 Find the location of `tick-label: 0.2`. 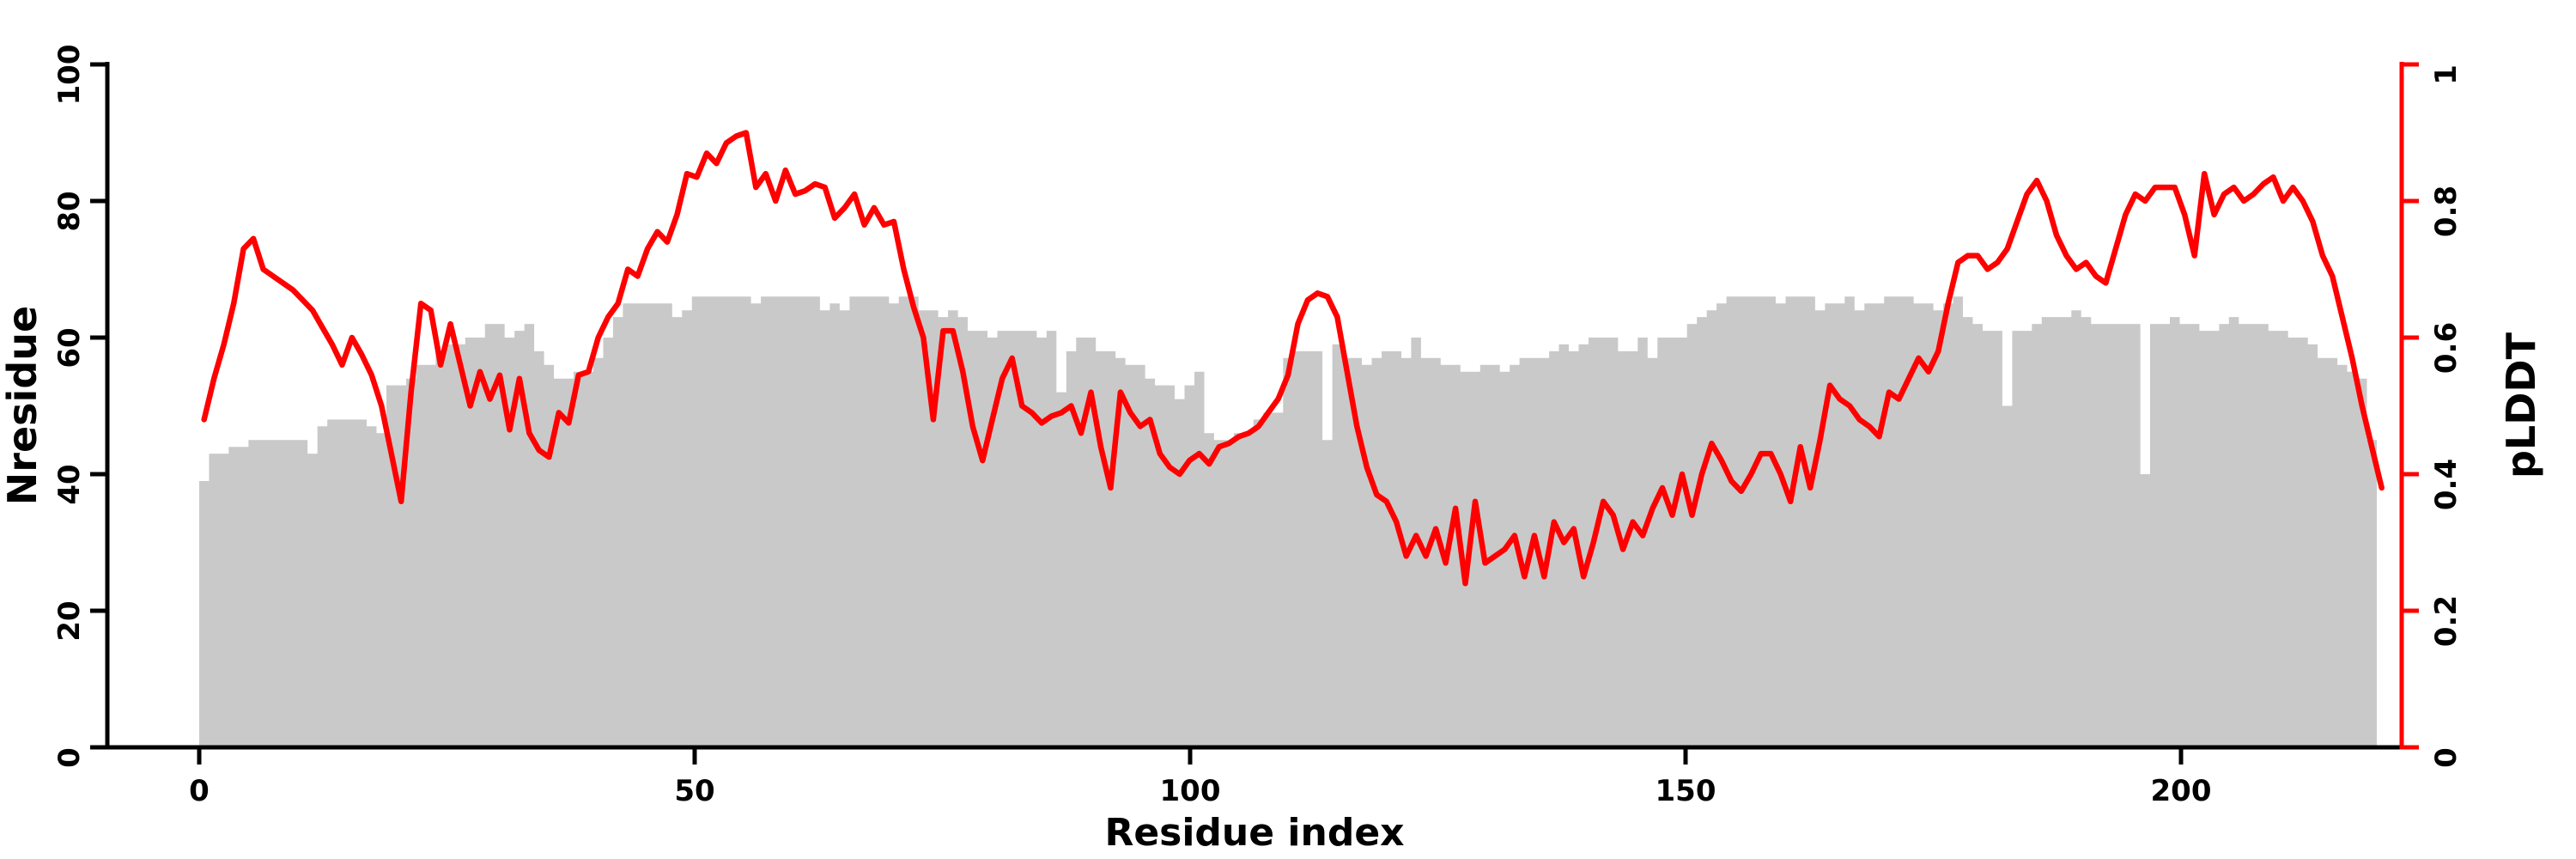

tick-label: 0.2 is located at coordinates (2446, 621).